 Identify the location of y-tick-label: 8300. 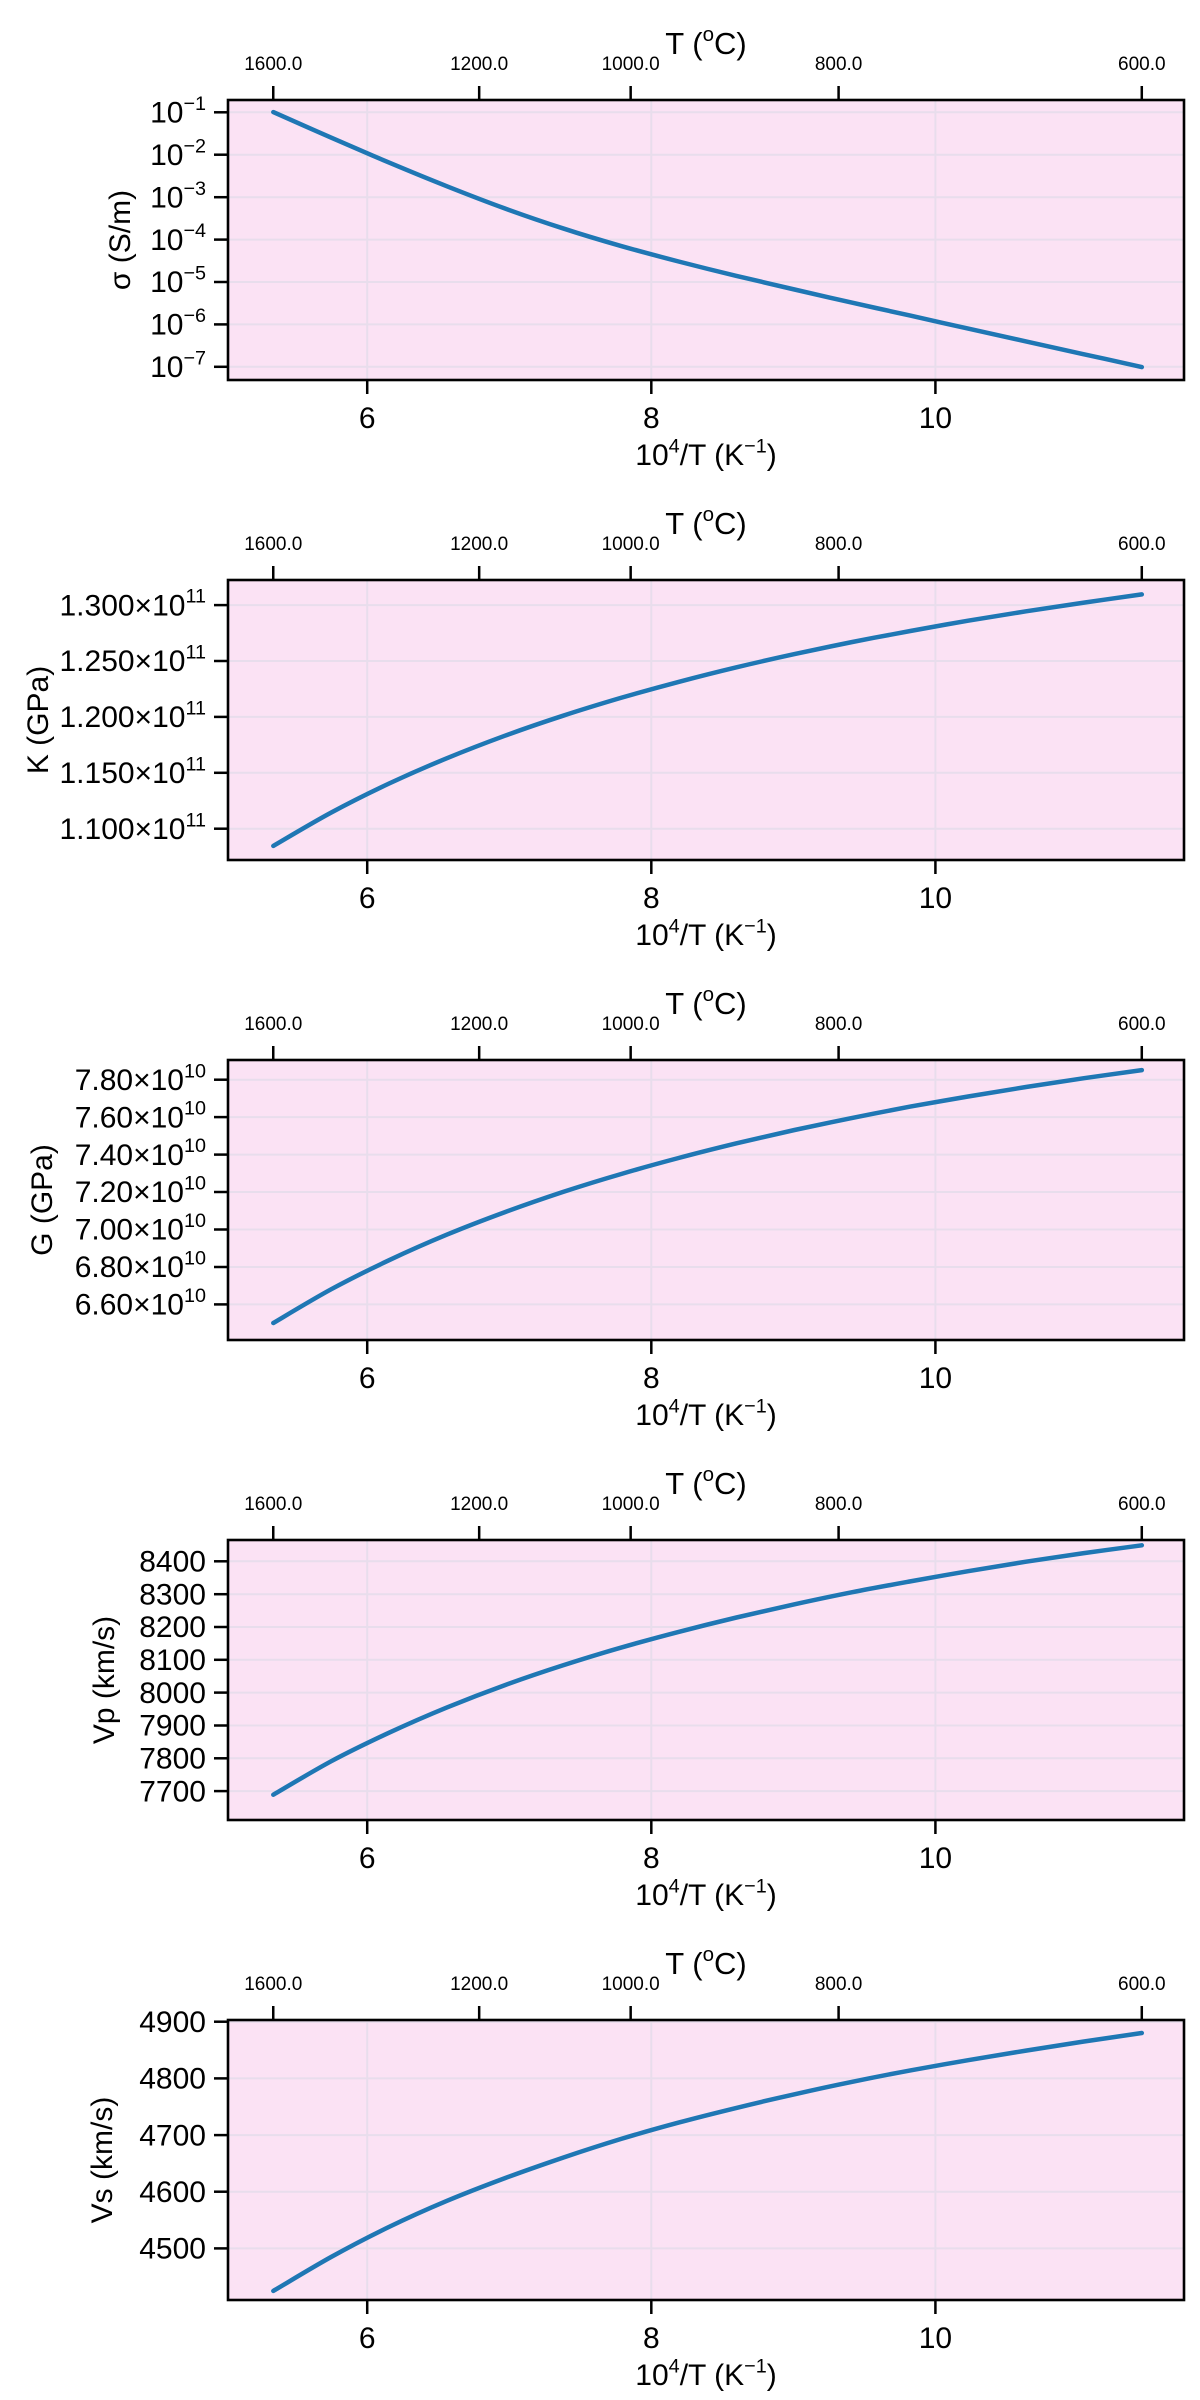
(172, 1594).